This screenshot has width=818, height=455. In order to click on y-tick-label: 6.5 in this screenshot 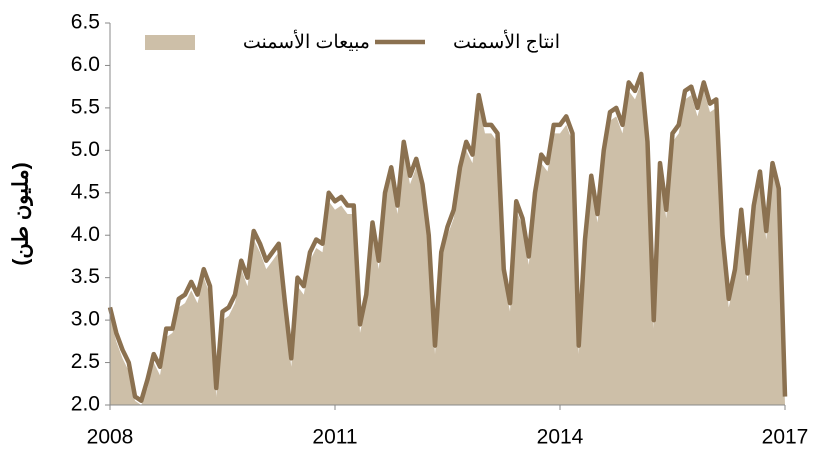, I will do `click(85, 22)`.